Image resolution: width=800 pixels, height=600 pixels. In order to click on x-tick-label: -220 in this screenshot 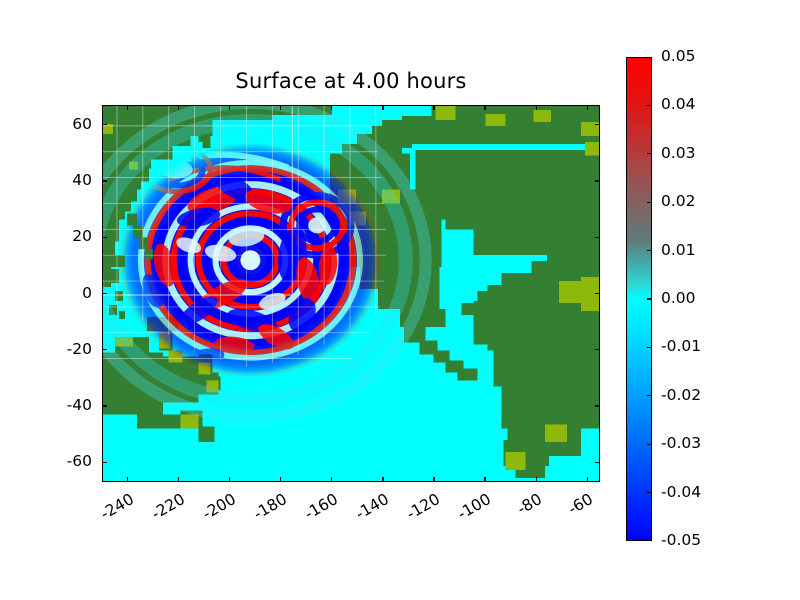, I will do `click(168, 507)`.